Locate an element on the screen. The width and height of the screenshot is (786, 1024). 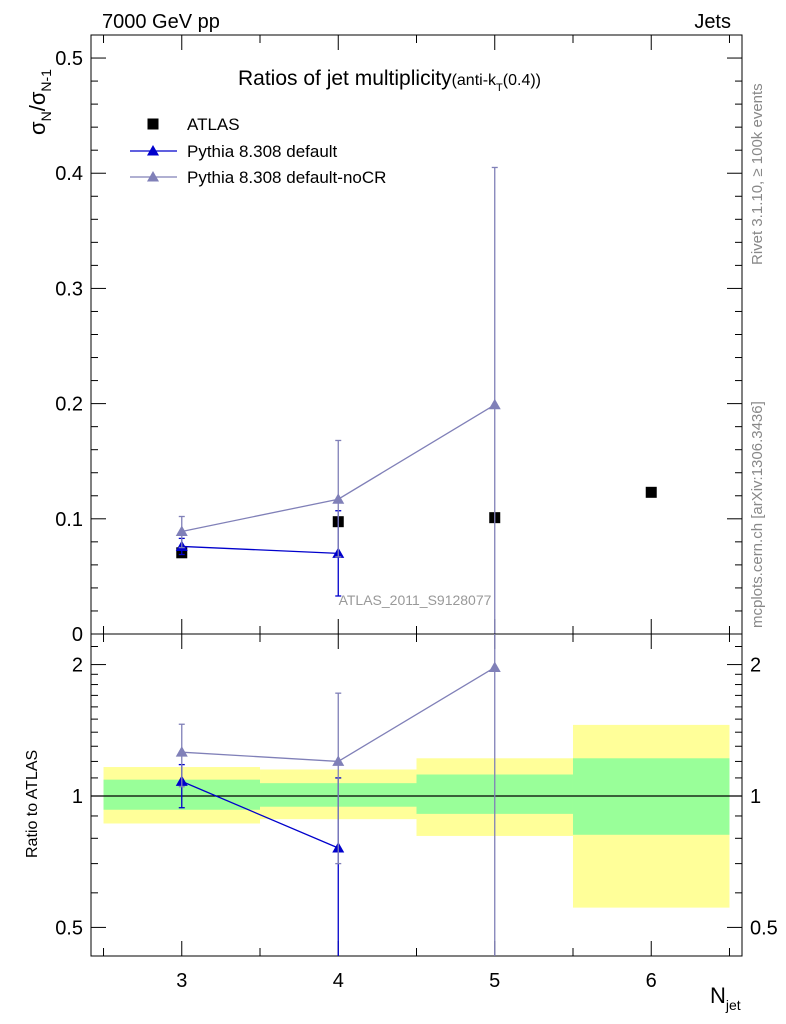
chart-title-sub: T is located at coordinates (499, 88).